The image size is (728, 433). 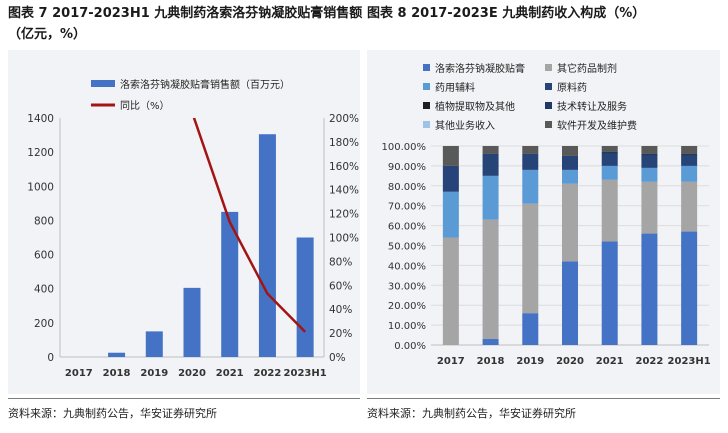 I want to click on right-tick-label: 20%, so click(x=340, y=334).